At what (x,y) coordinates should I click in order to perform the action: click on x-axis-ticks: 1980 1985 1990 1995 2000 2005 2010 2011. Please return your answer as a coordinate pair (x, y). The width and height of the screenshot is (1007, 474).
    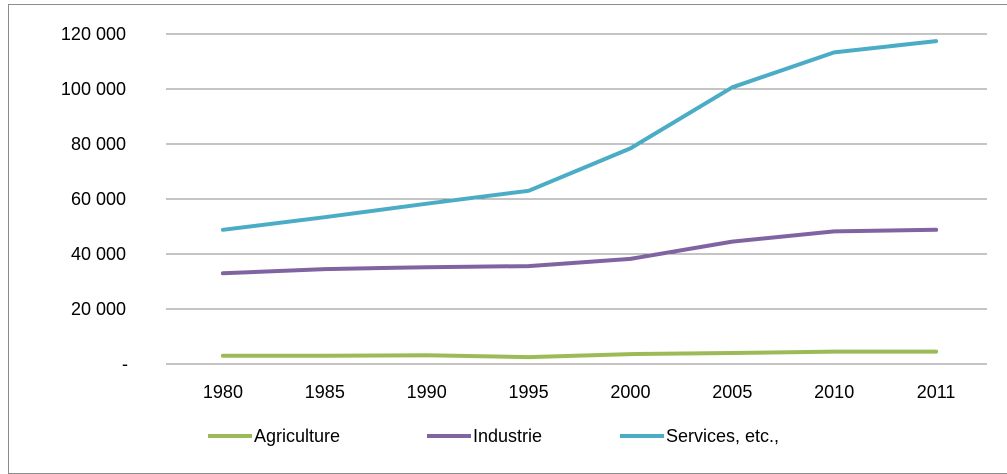
    Looking at the image, I should click on (579, 392).